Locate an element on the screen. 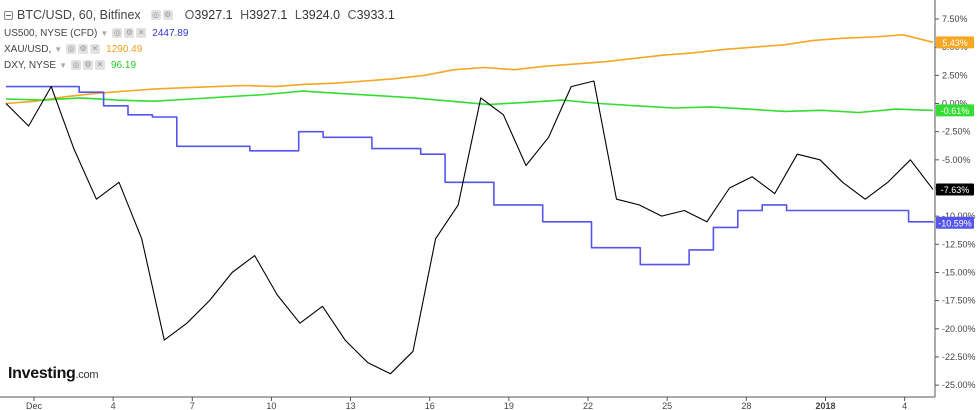 The height and width of the screenshot is (410, 980). last-value-label: -10.59% is located at coordinates (955, 223).